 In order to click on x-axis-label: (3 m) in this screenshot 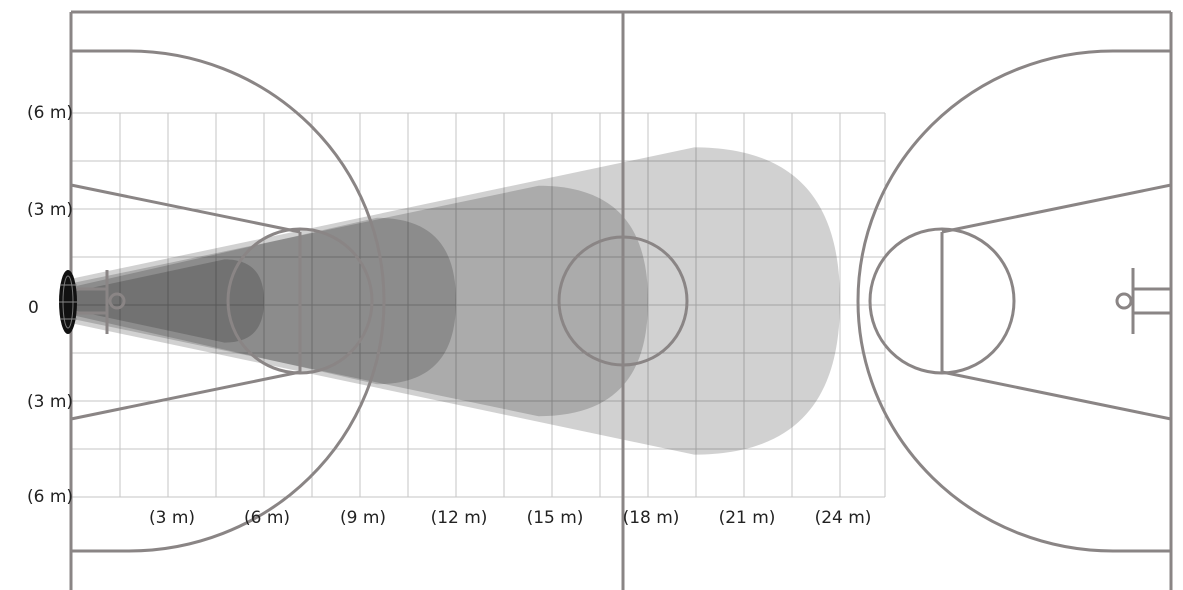, I will do `click(172, 518)`.